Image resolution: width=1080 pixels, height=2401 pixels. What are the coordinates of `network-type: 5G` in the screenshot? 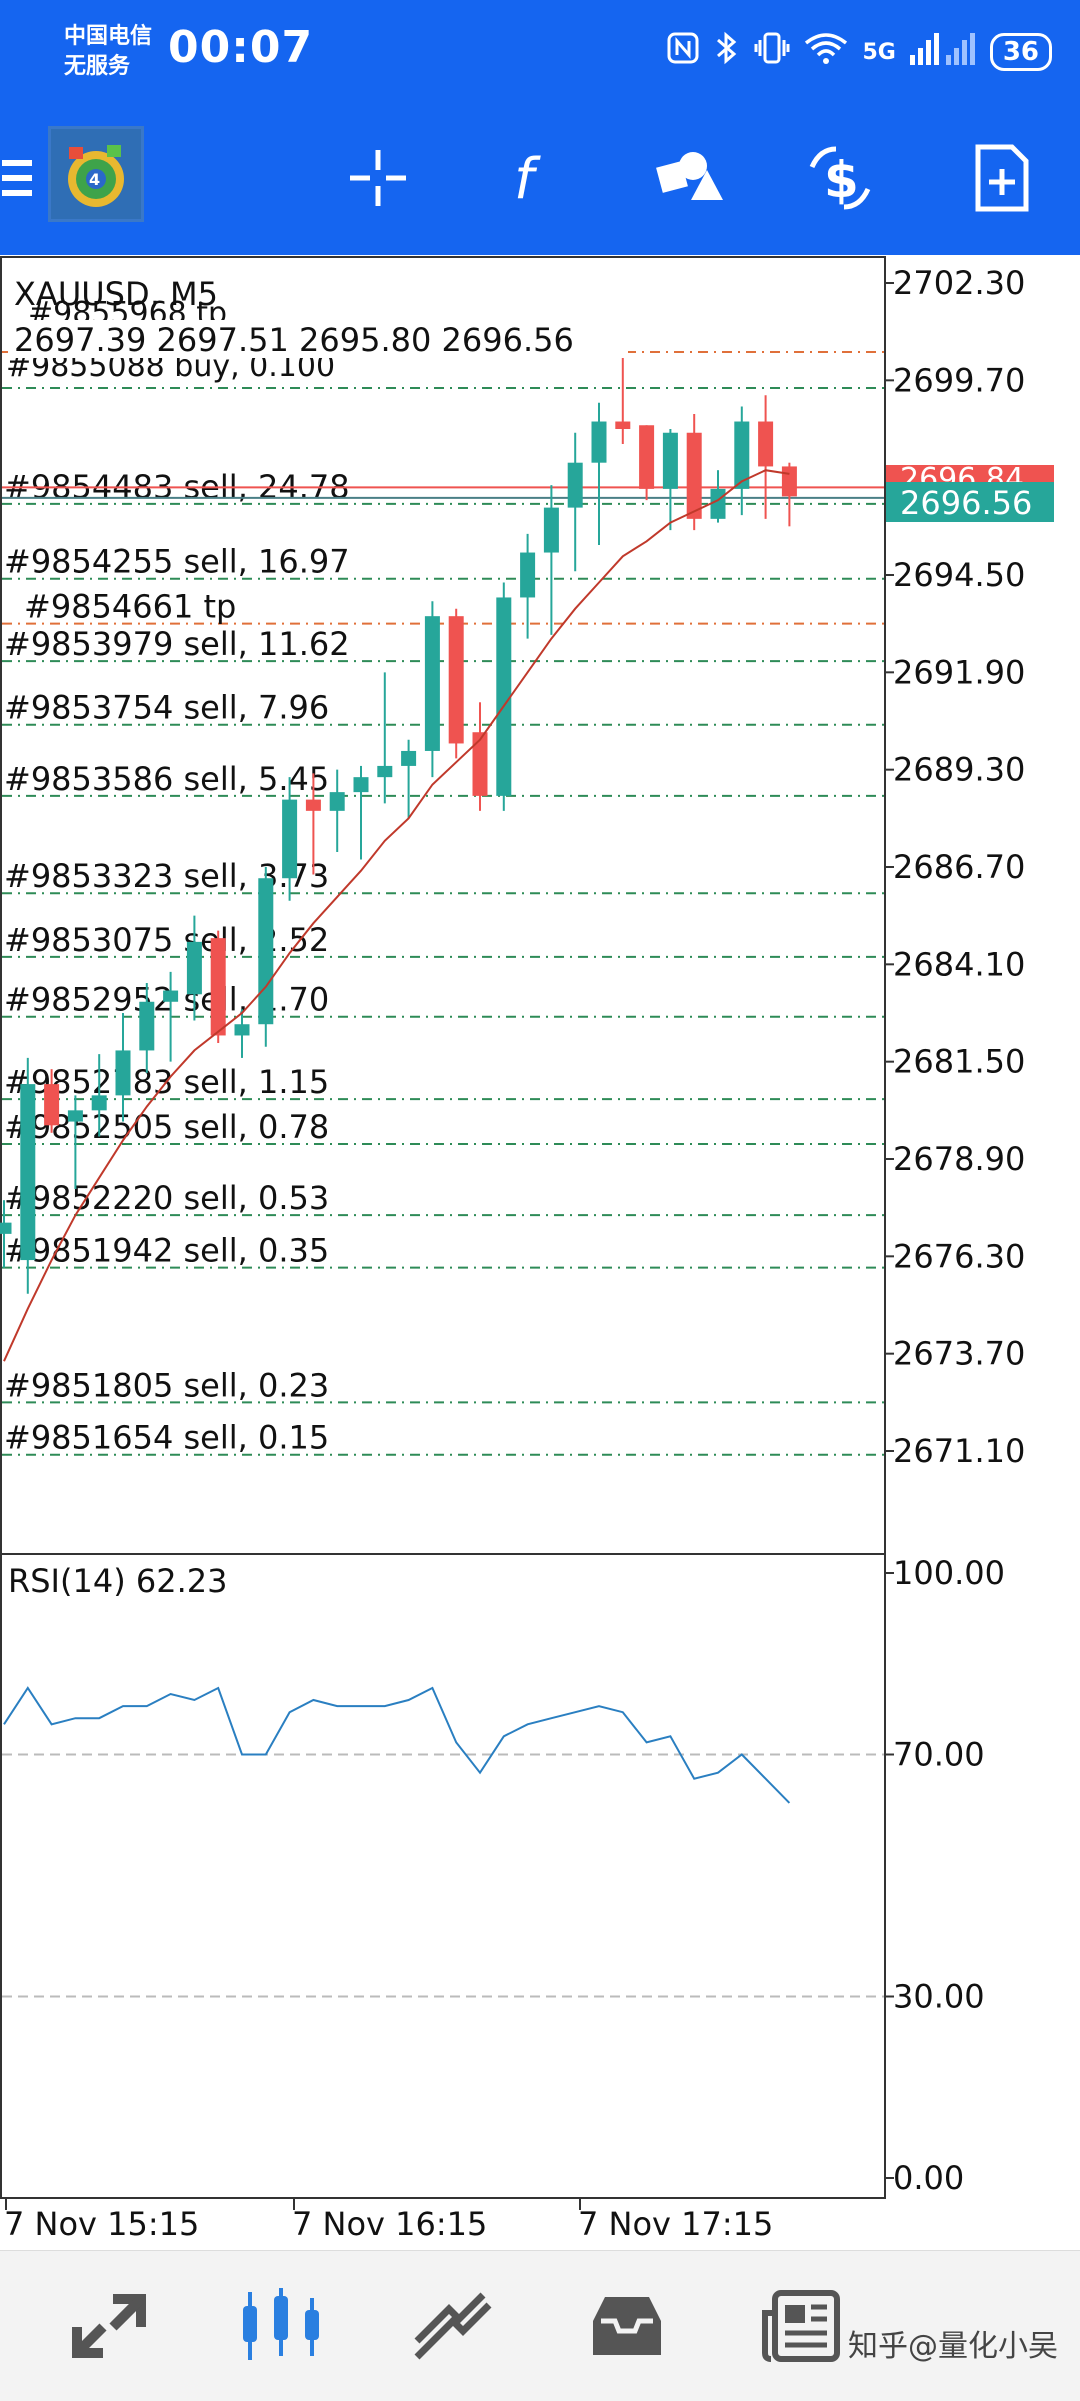 It's located at (879, 52).